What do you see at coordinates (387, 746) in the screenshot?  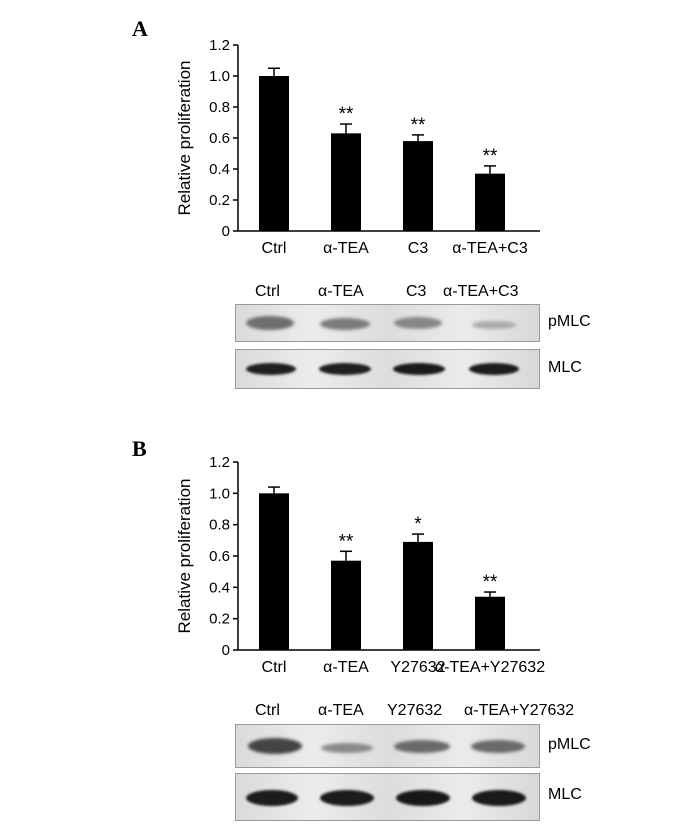 I see `blot-b-pmlc-strip` at bounding box center [387, 746].